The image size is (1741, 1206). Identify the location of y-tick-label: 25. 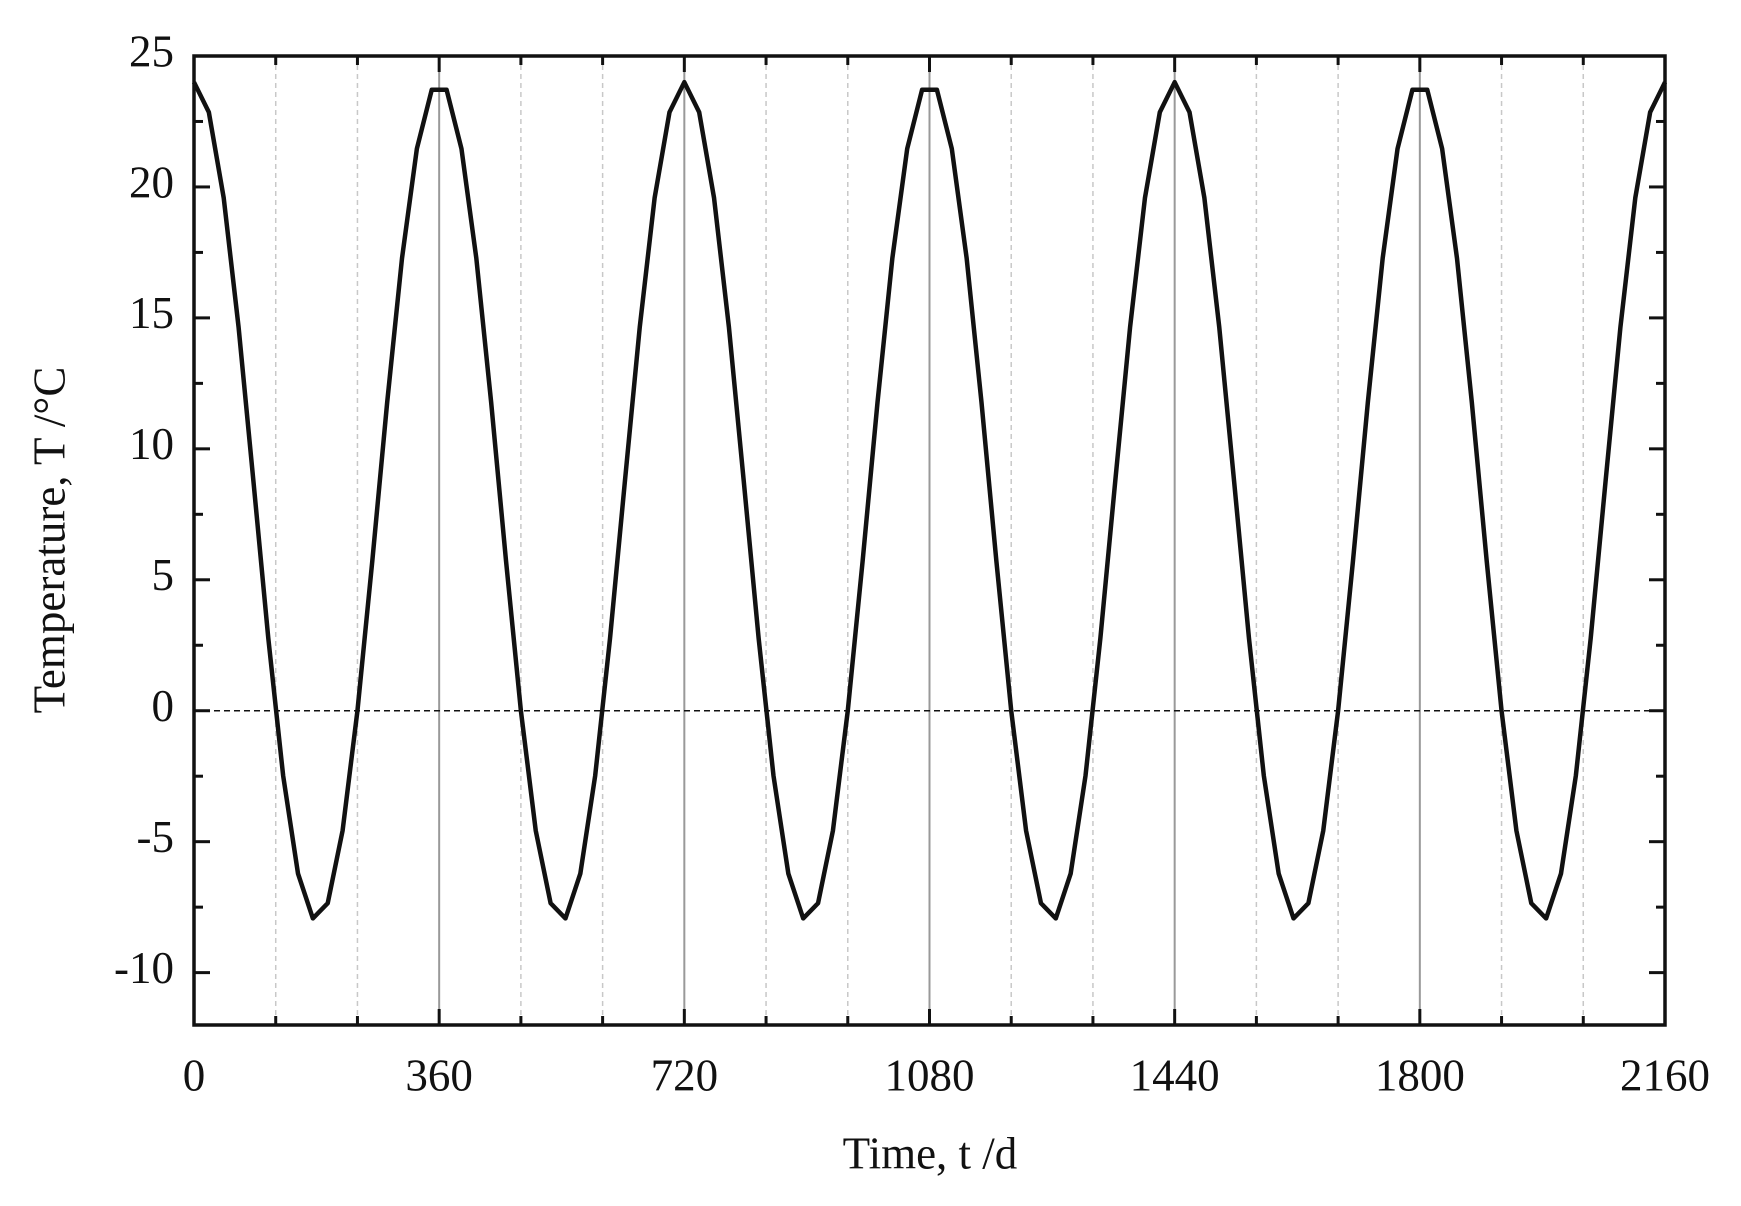
(151, 51).